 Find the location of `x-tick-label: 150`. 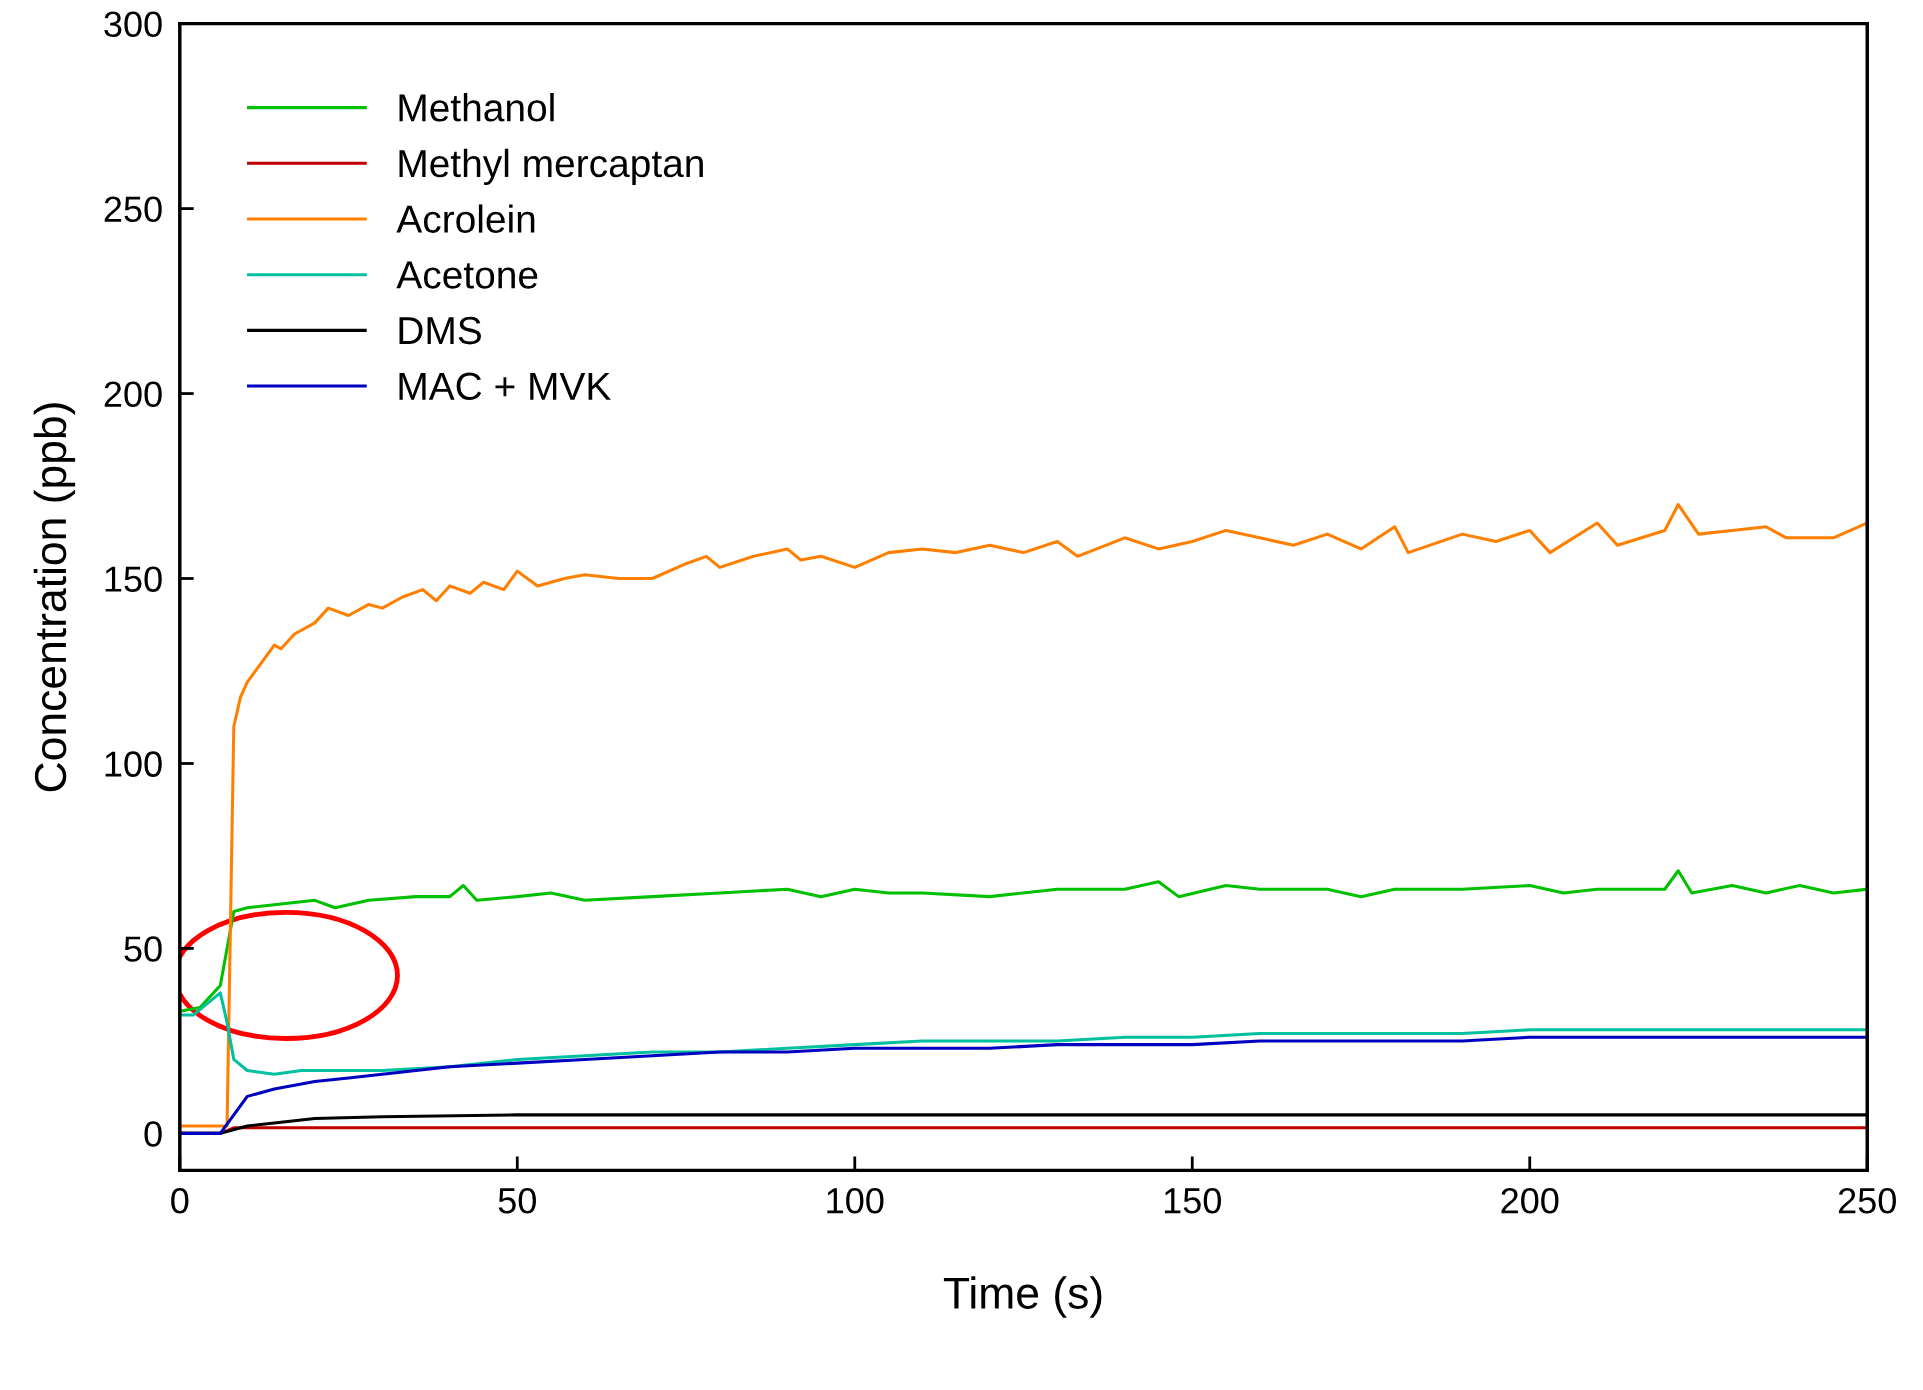

x-tick-label: 150 is located at coordinates (1192, 1201).